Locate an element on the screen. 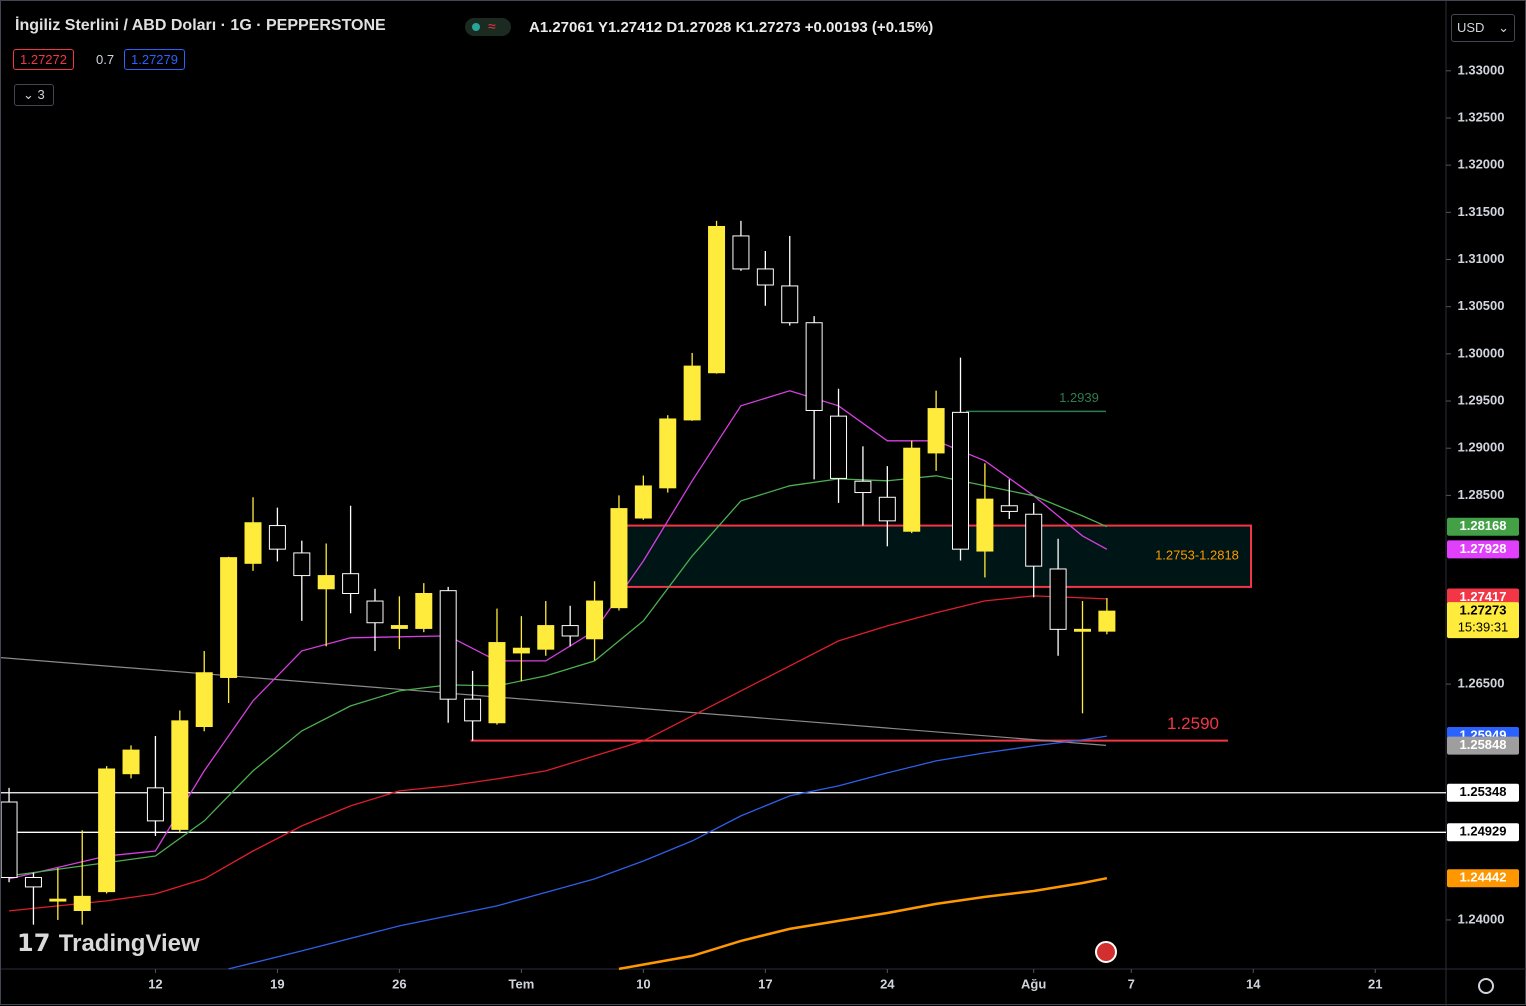 This screenshot has height=1006, width=1526. logo-text: TradingView is located at coordinates (129, 943).